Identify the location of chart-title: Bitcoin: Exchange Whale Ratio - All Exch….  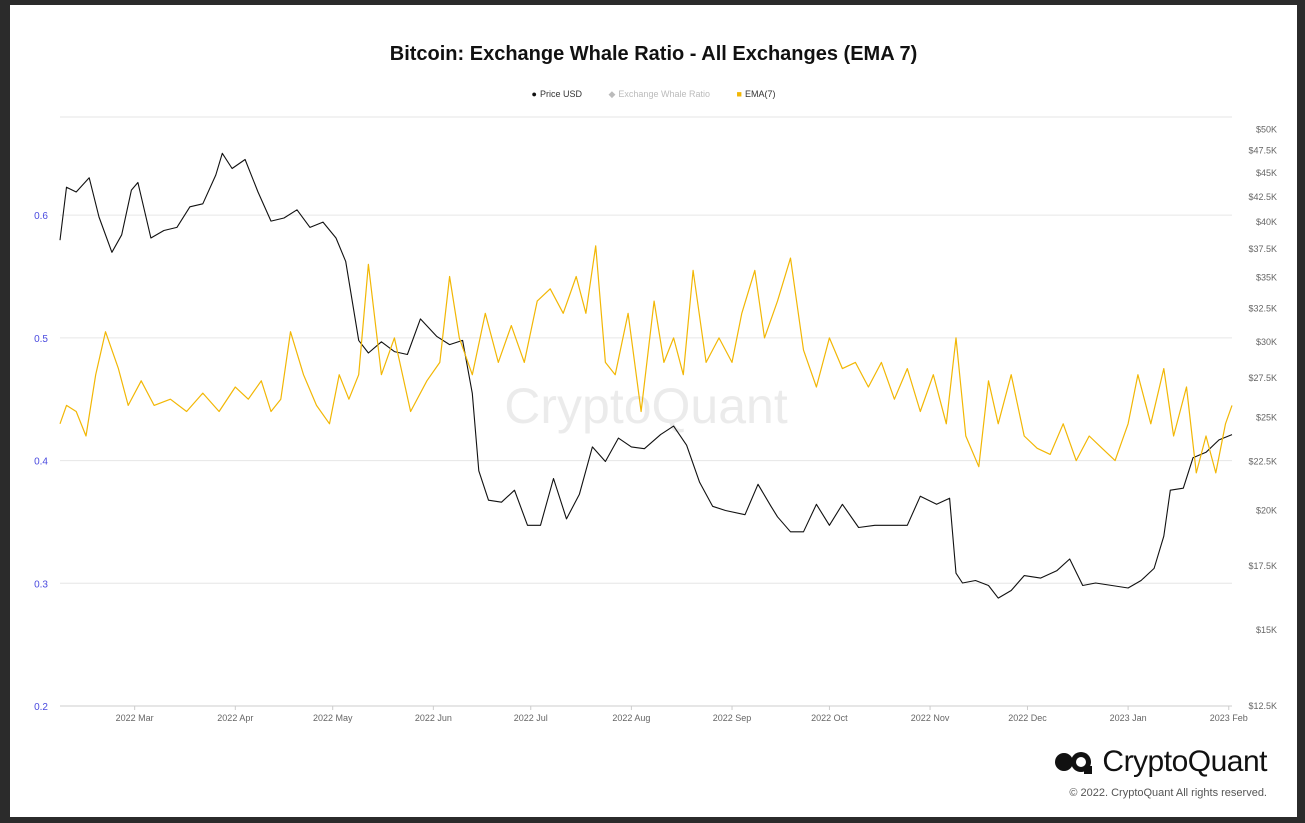
(653, 54).